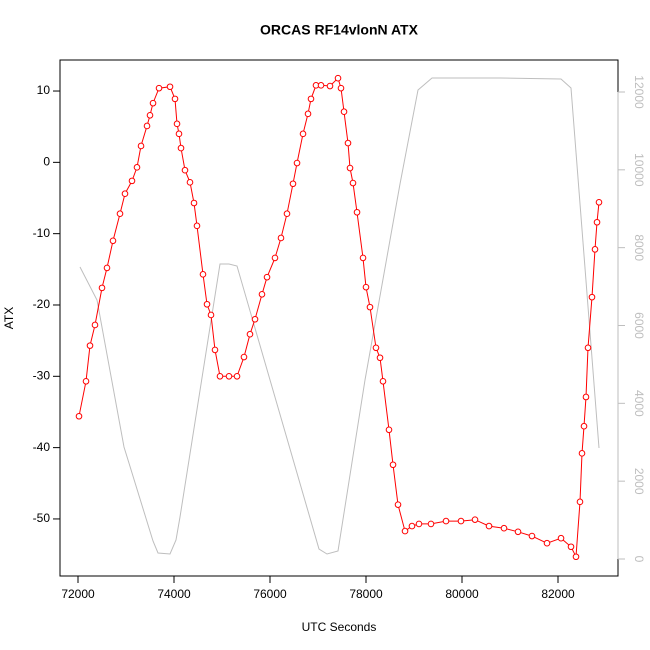 The height and width of the screenshot is (650, 650). Describe the element at coordinates (366, 594) in the screenshot. I see `x-tick-label: 78000` at that location.